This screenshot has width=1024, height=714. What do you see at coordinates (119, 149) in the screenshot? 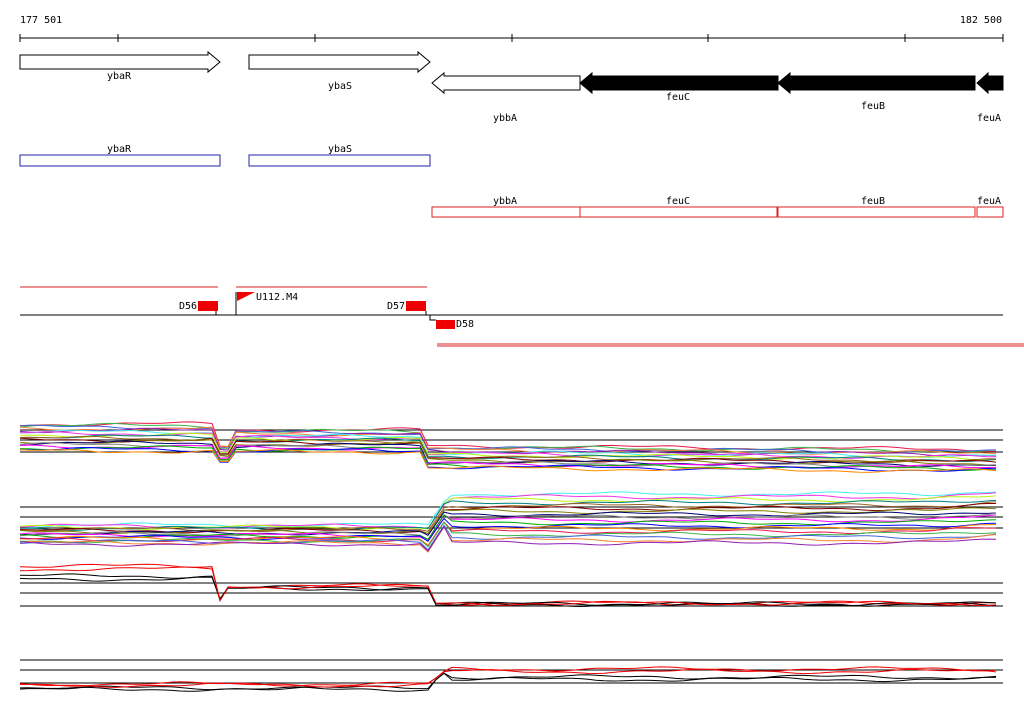
I see `annotation-label: ybaR` at bounding box center [119, 149].